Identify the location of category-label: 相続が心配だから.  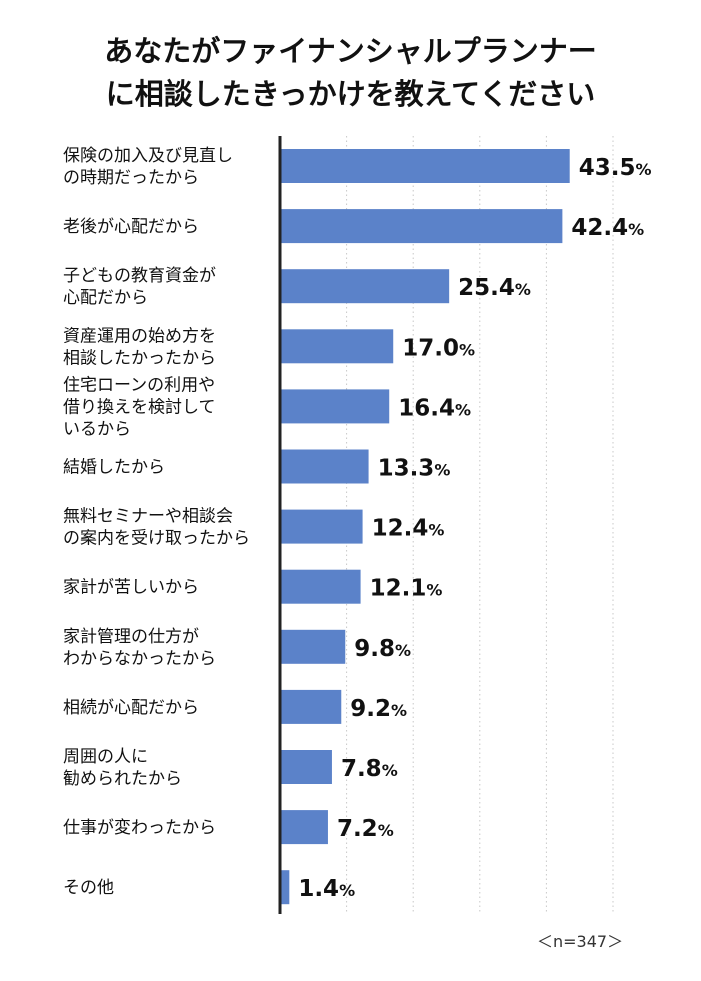
(131, 708).